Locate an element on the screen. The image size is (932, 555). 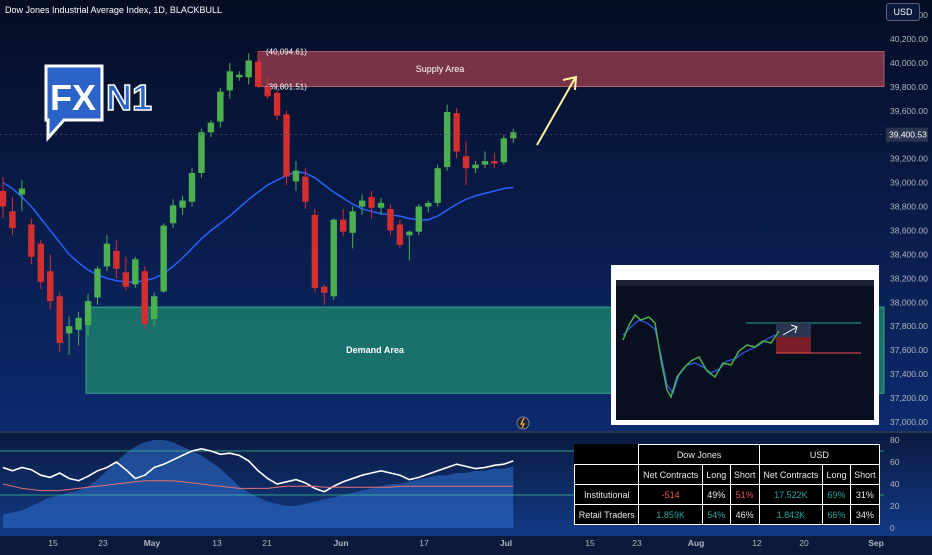
y-tick-label: 39,200.00 is located at coordinates (909, 159).